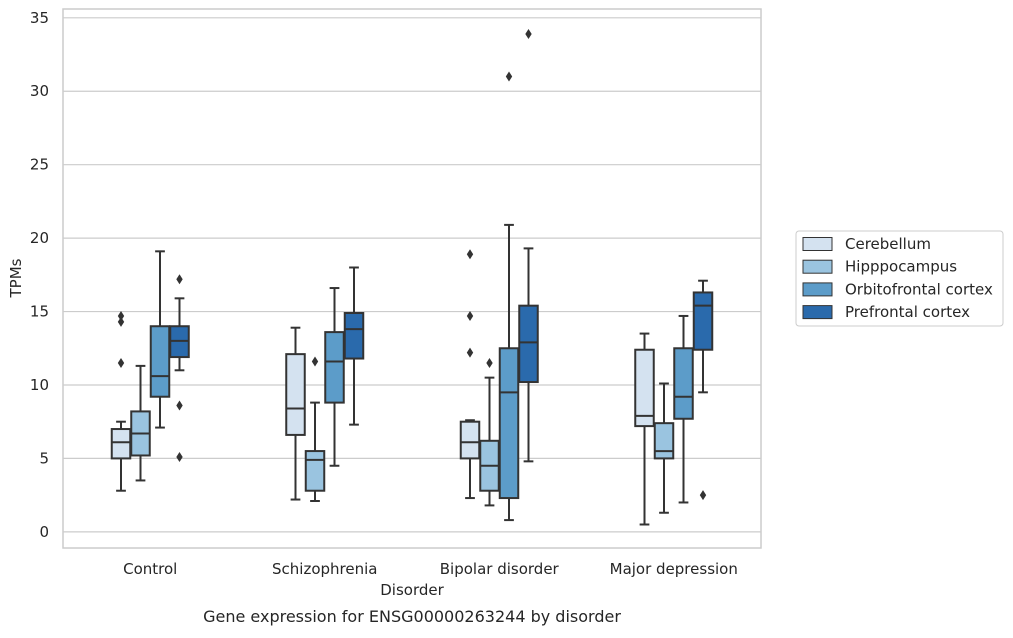  I want to click on x-tick-label: Bipolar disorder, so click(500, 569).